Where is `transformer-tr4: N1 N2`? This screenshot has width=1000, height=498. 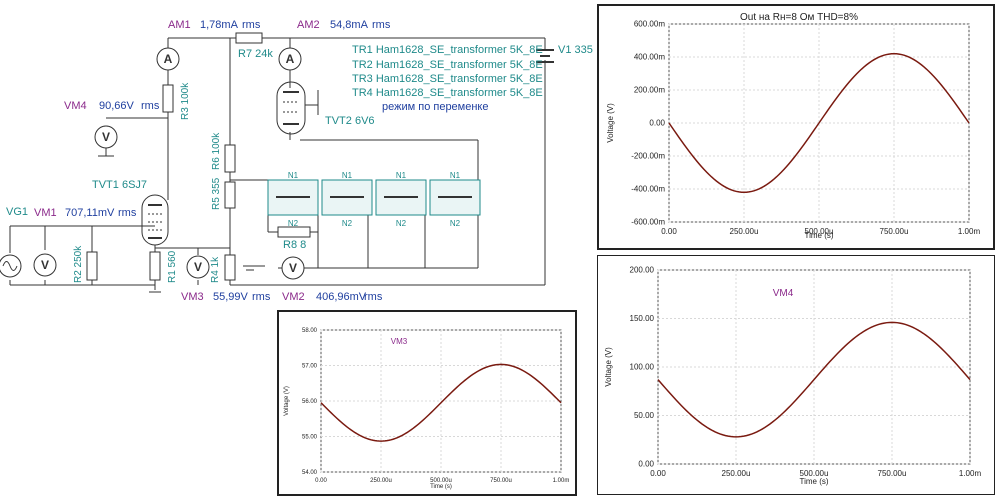 transformer-tr4: N1 N2 is located at coordinates (455, 199).